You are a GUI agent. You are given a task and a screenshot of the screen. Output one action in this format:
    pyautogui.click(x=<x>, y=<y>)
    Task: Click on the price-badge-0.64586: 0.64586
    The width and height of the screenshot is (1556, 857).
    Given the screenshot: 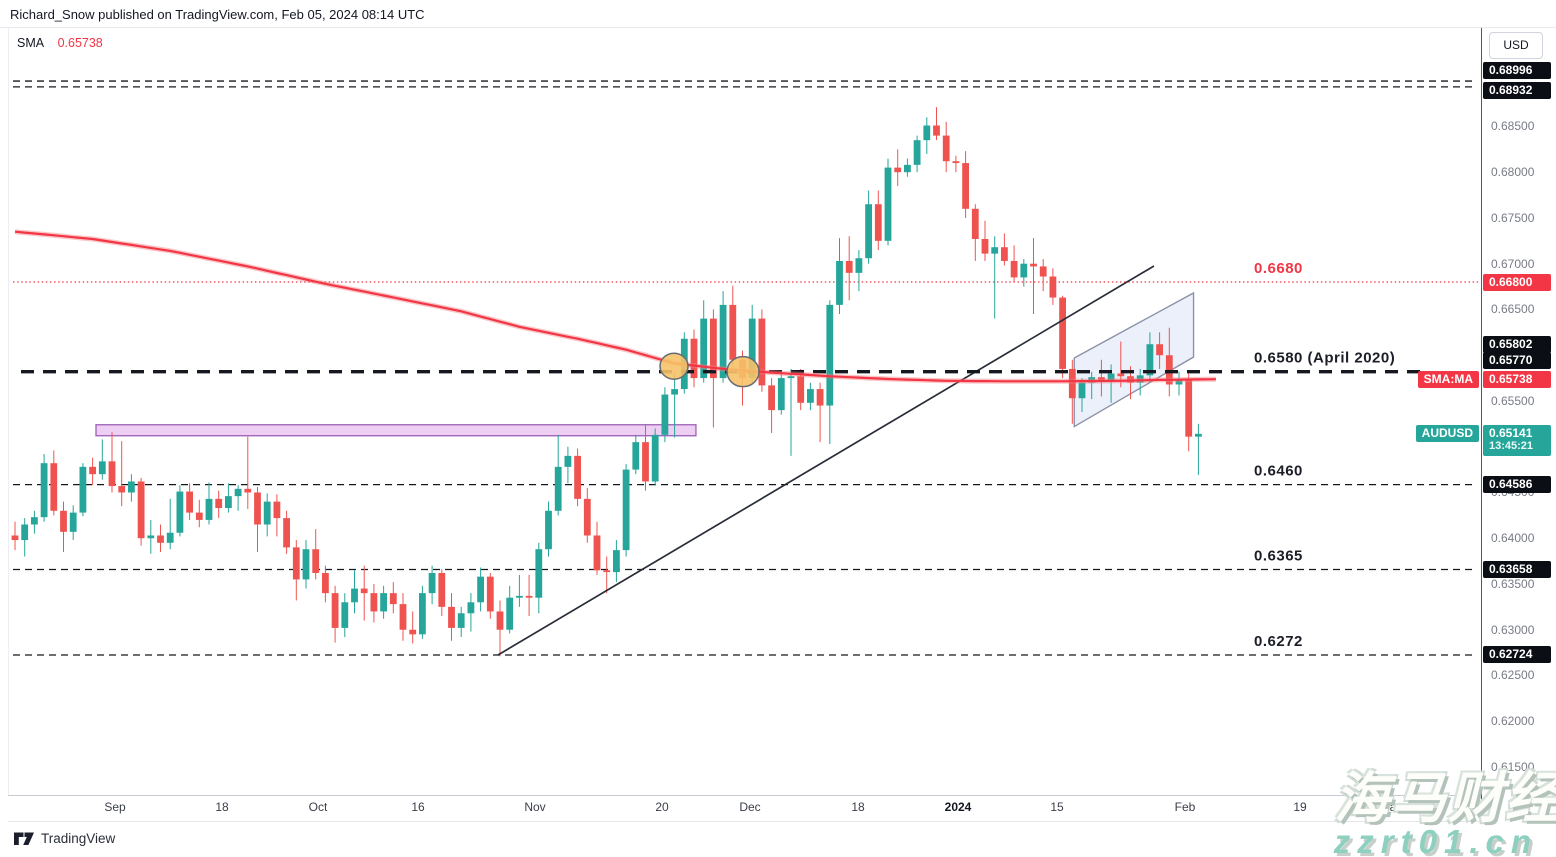 What is the action you would take?
    pyautogui.click(x=1517, y=485)
    